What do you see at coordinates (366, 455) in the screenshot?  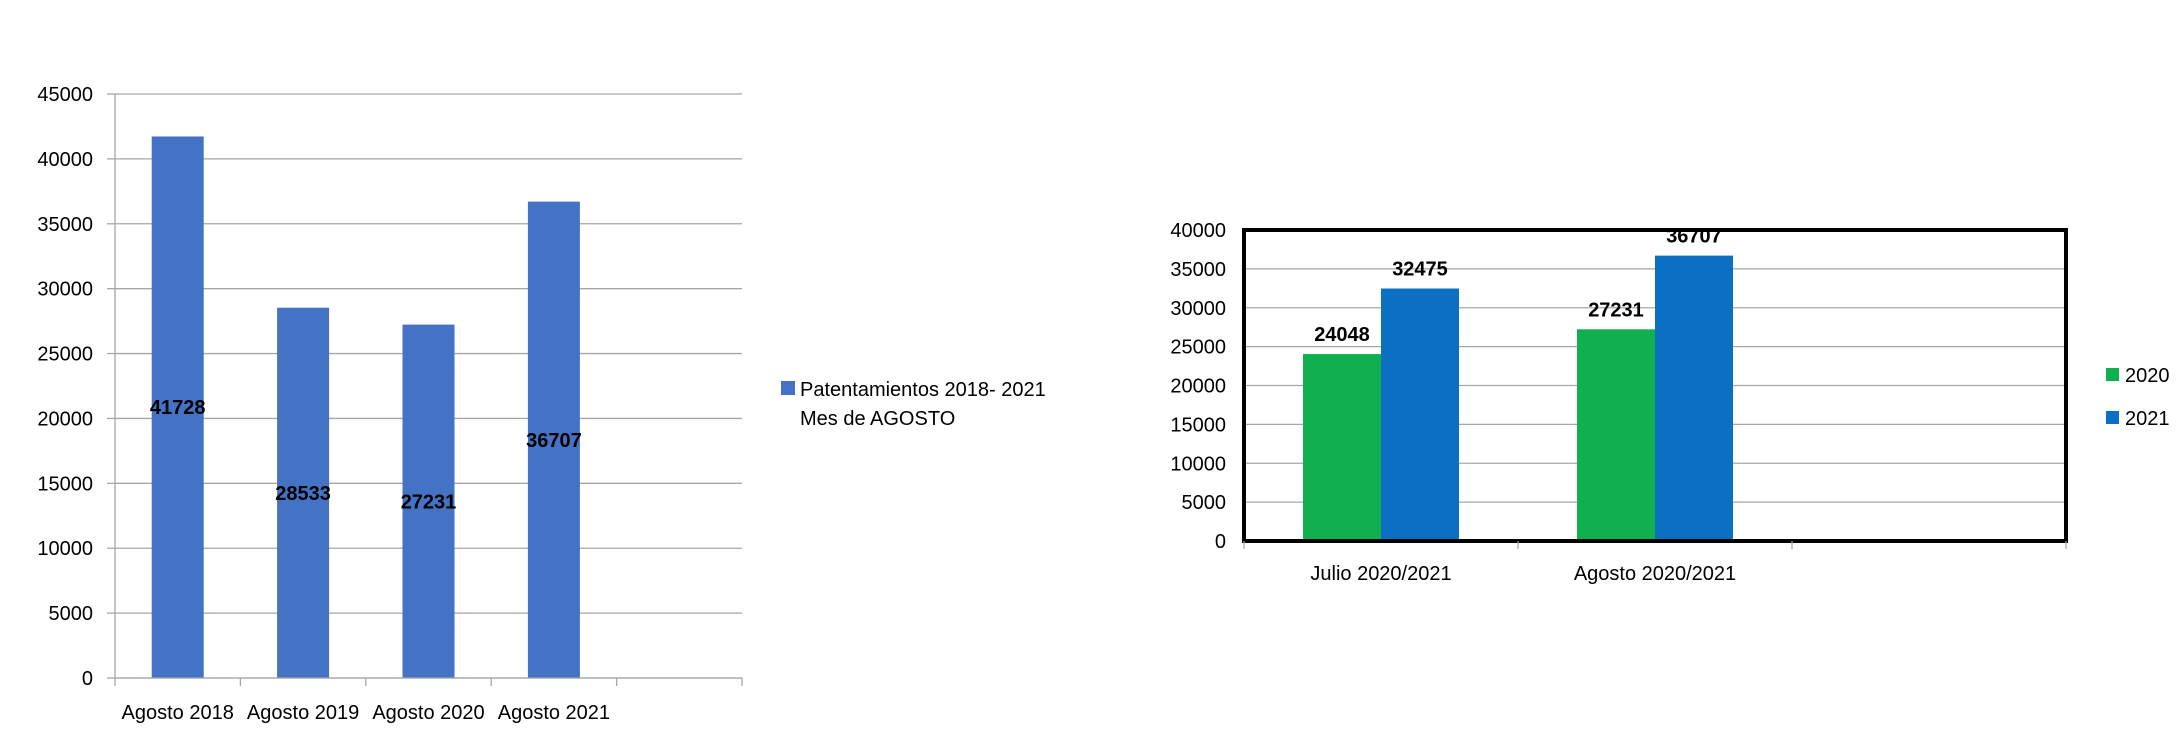 I see `chart1-data-labels: 41728 28533 27231 36707` at bounding box center [366, 455].